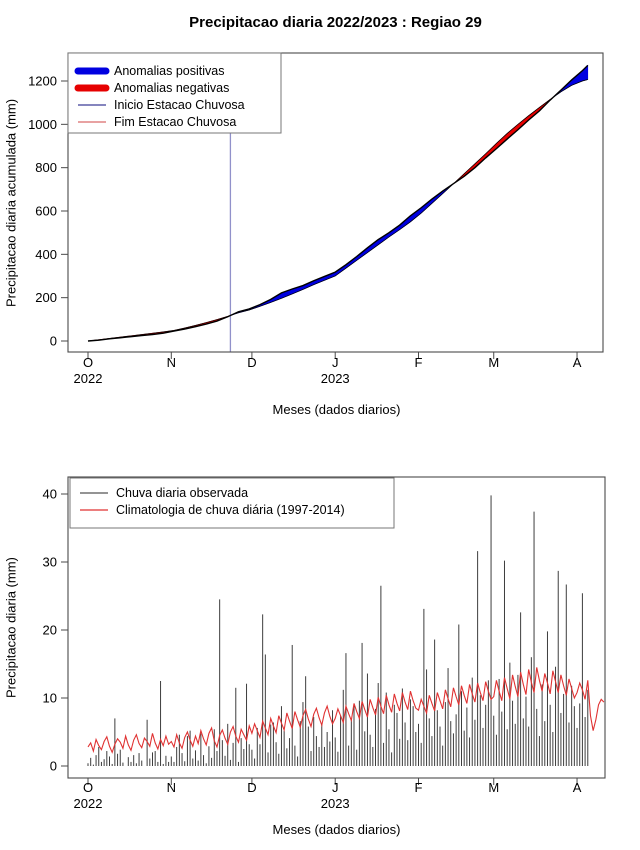 The width and height of the screenshot is (640, 850). What do you see at coordinates (336, 829) in the screenshot?
I see `daily-x-axis-label: Meses (dados diarios)` at bounding box center [336, 829].